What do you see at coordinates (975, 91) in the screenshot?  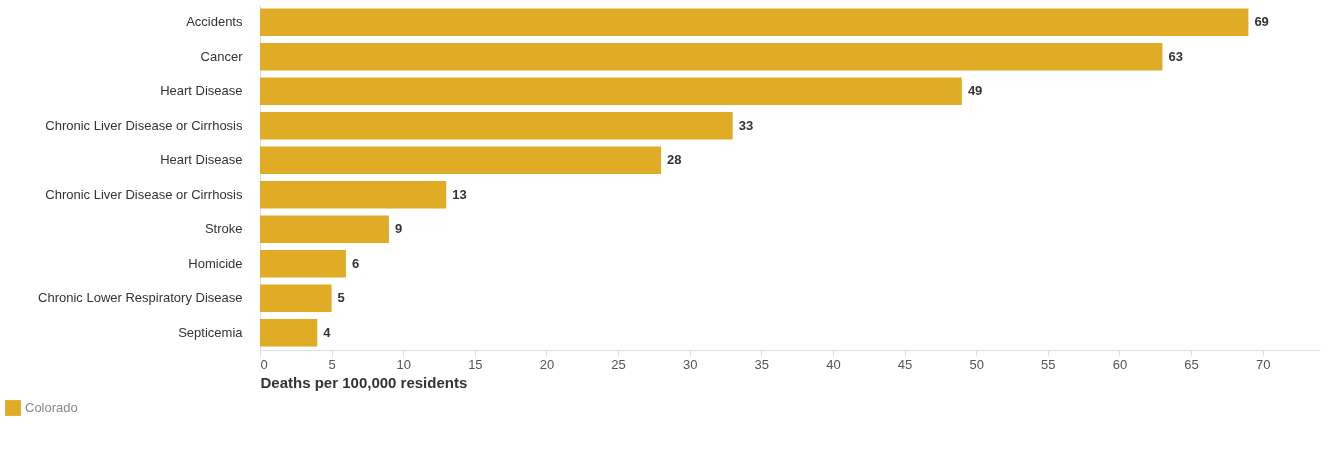 I see `data-label: 49` at bounding box center [975, 91].